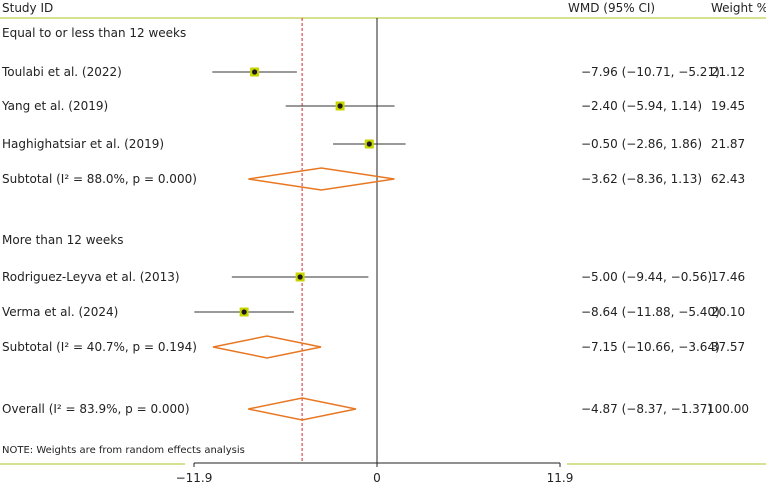 This screenshot has height=485, width=766. What do you see at coordinates (728, 179) in the screenshot?
I see `subtotal-weight: 62.43` at bounding box center [728, 179].